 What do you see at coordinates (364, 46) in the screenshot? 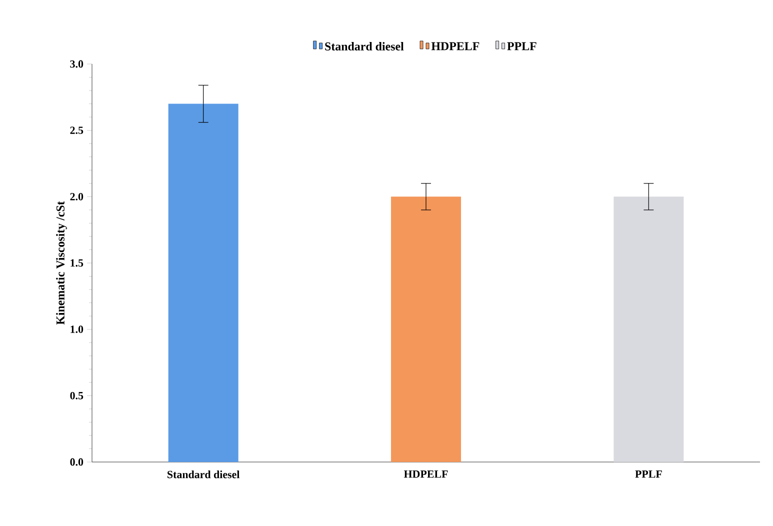
I see `legend-label: Standard diesel` at bounding box center [364, 46].